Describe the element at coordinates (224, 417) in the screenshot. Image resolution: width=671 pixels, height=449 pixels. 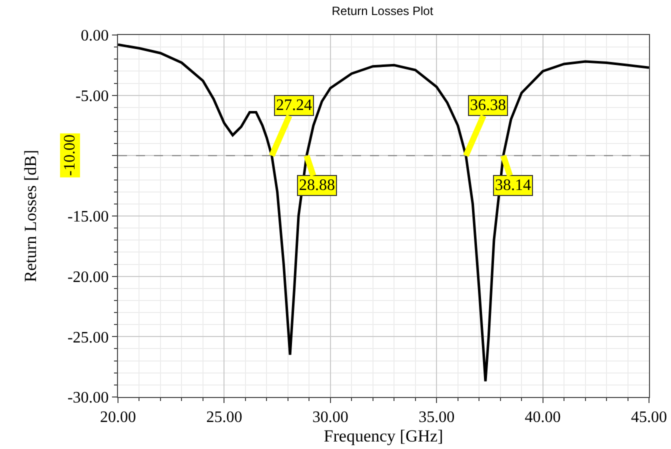
I see `x-tick-label: 25.00` at that location.